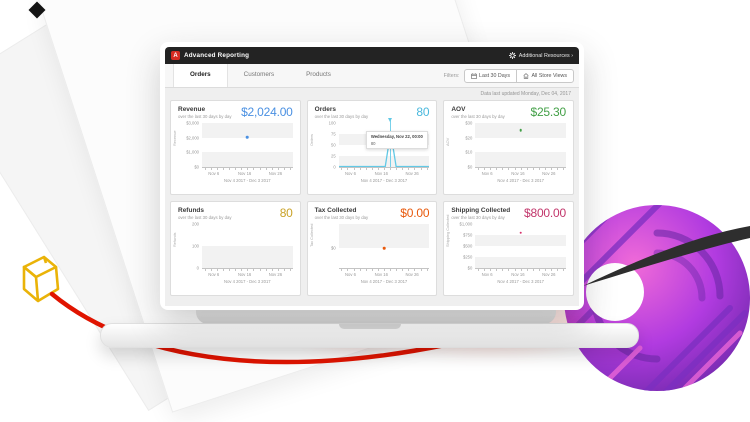 This screenshot has height=422, width=750. Describe the element at coordinates (192, 152) in the screenshot. I see `y-axis-tick-label: $1,000` at that location.